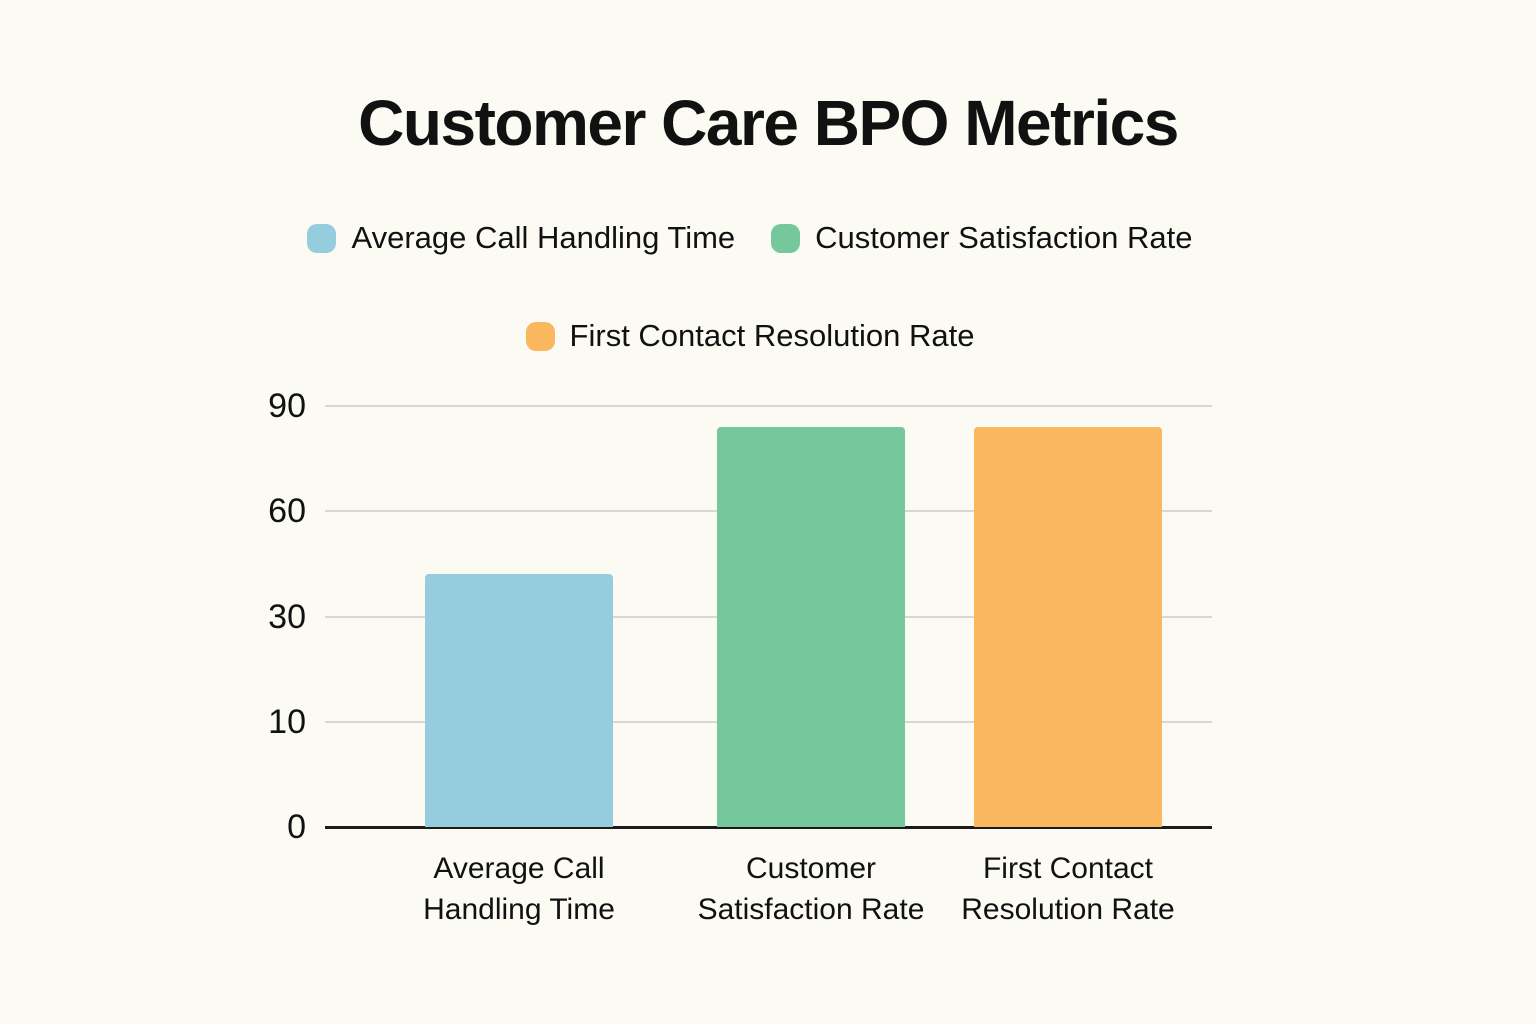 The width and height of the screenshot is (1536, 1024). Describe the element at coordinates (1068, 627) in the screenshot. I see `bar-first-contact-resolution-rate` at that location.